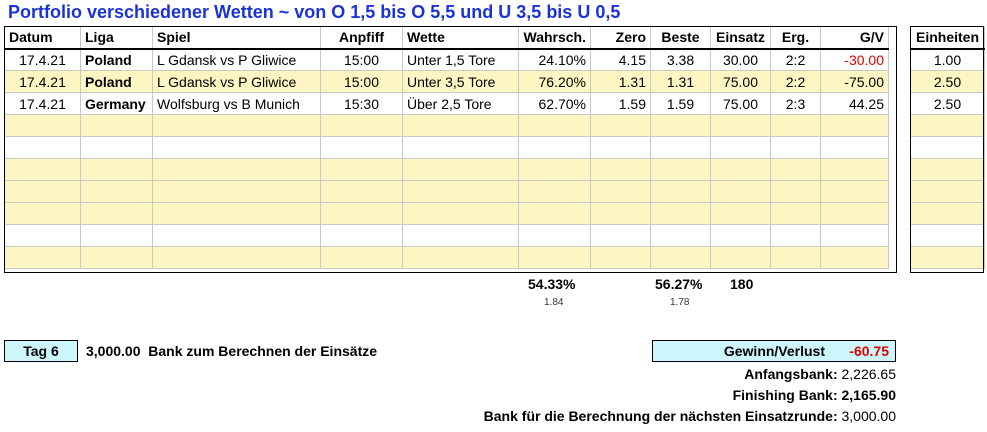 This screenshot has width=987, height=432. I want to click on col-header-wette: Wette, so click(460, 38).